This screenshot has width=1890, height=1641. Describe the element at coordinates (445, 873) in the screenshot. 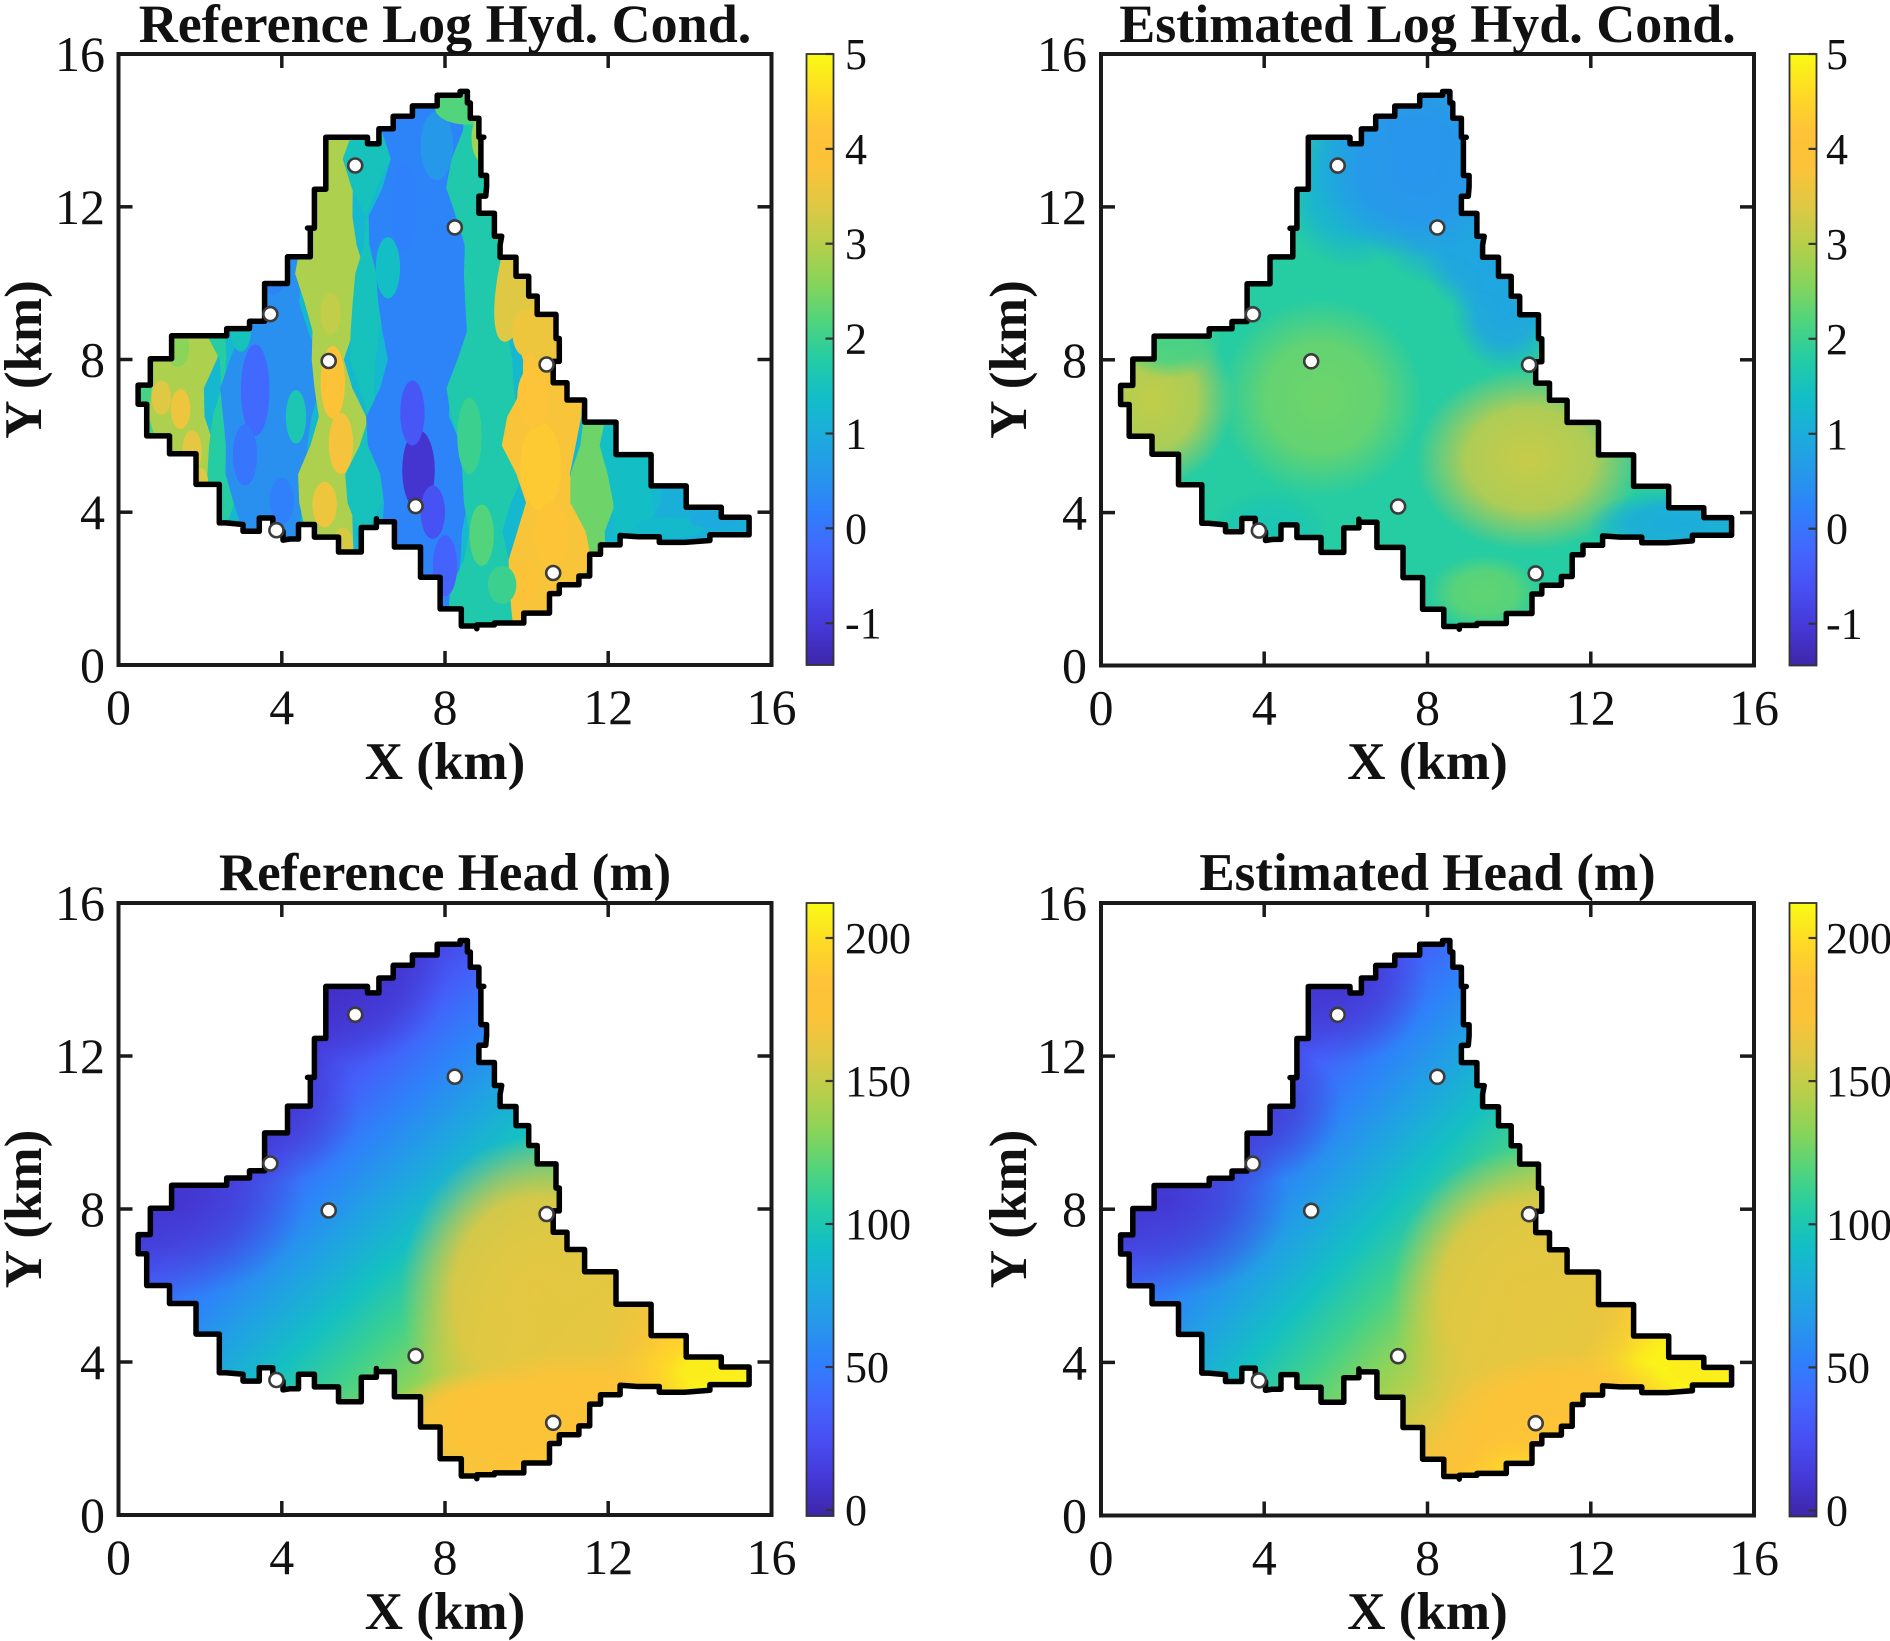

I see `svg-text: Reference Head (m)` at that location.